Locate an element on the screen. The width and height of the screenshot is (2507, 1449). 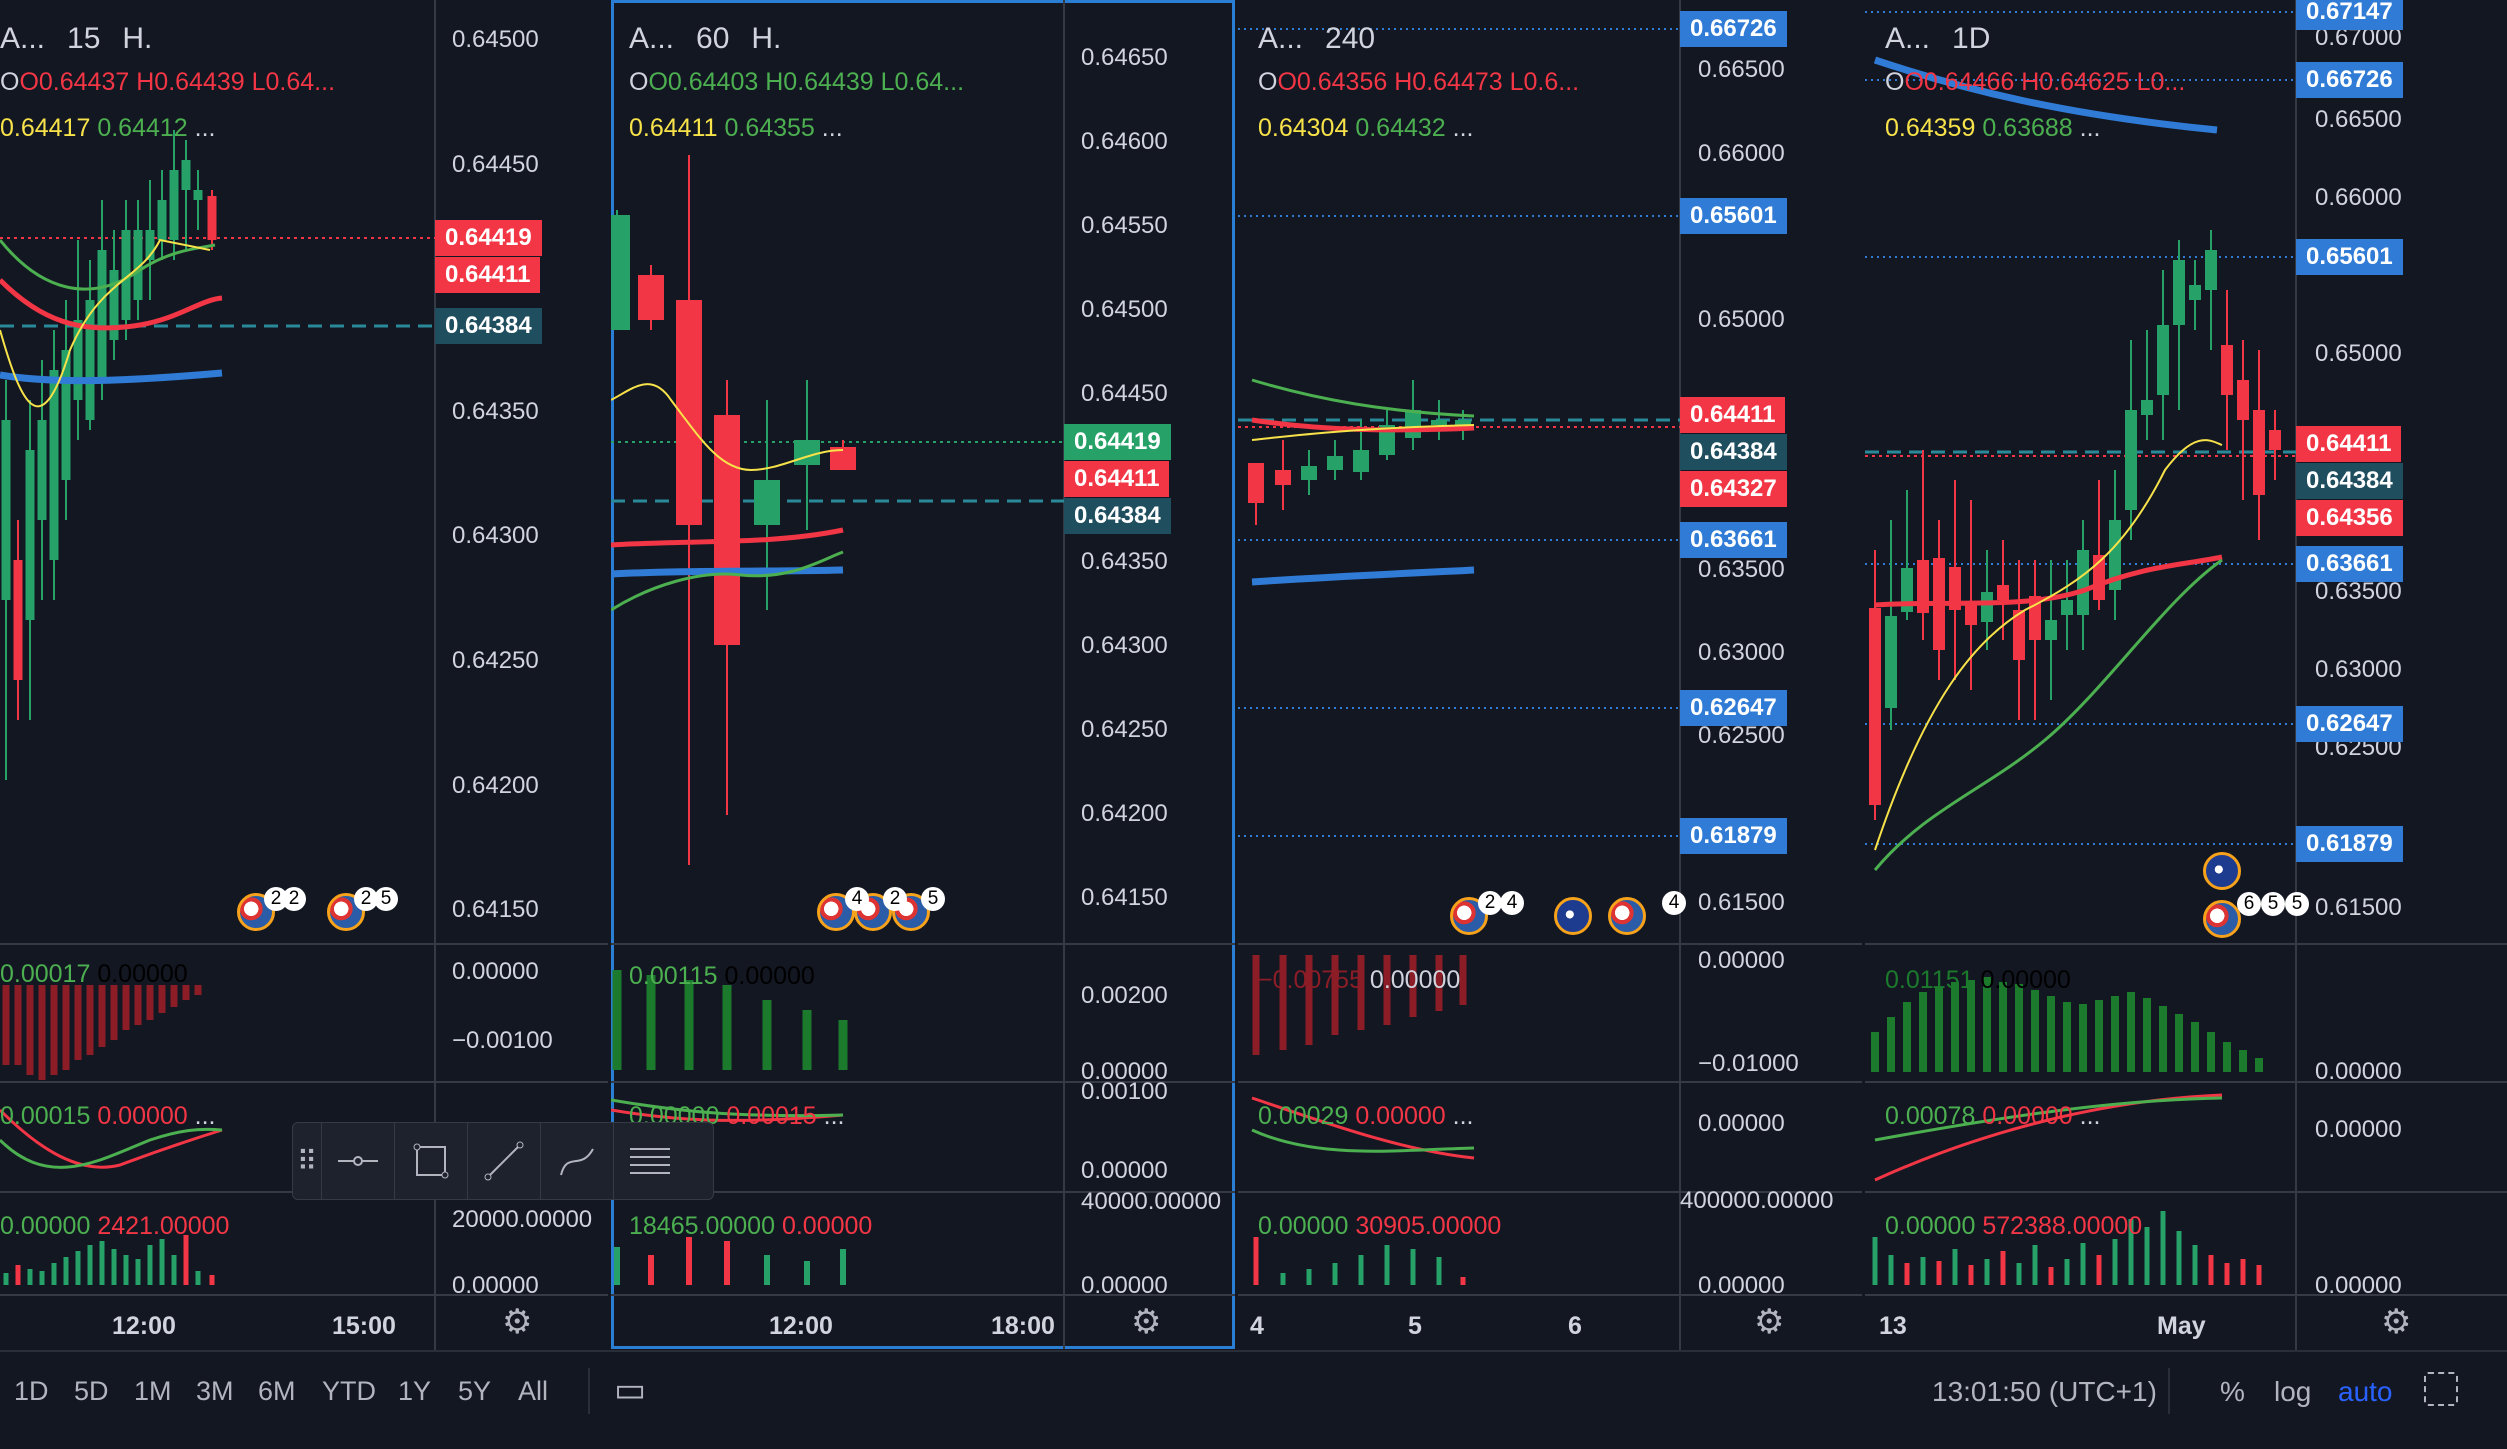
ma-value-2: 0.63688 is located at coordinates (2027, 128).